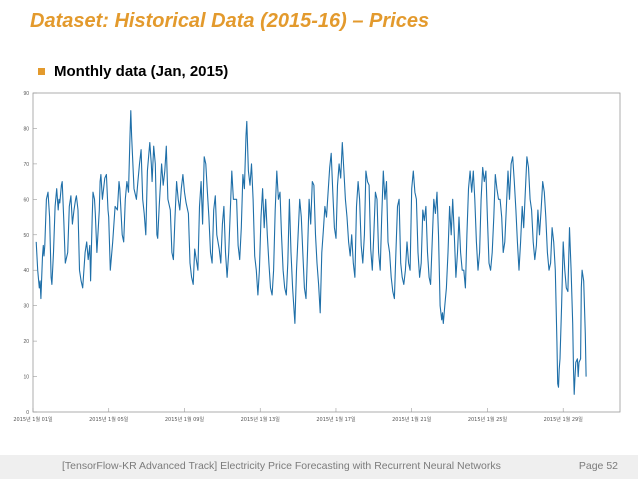 Image resolution: width=638 pixels, height=479 pixels. Describe the element at coordinates (336, 419) in the screenshot. I see `x-tick-label: 2015년 1월 17일` at that location.